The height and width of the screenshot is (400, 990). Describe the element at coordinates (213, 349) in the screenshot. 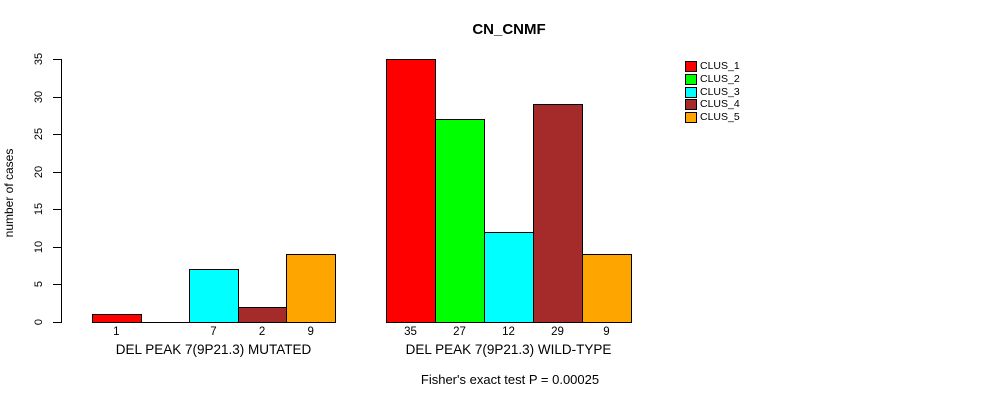

I see `group-label: DEL PEAK 7(9P21.3) MUTATED` at that location.